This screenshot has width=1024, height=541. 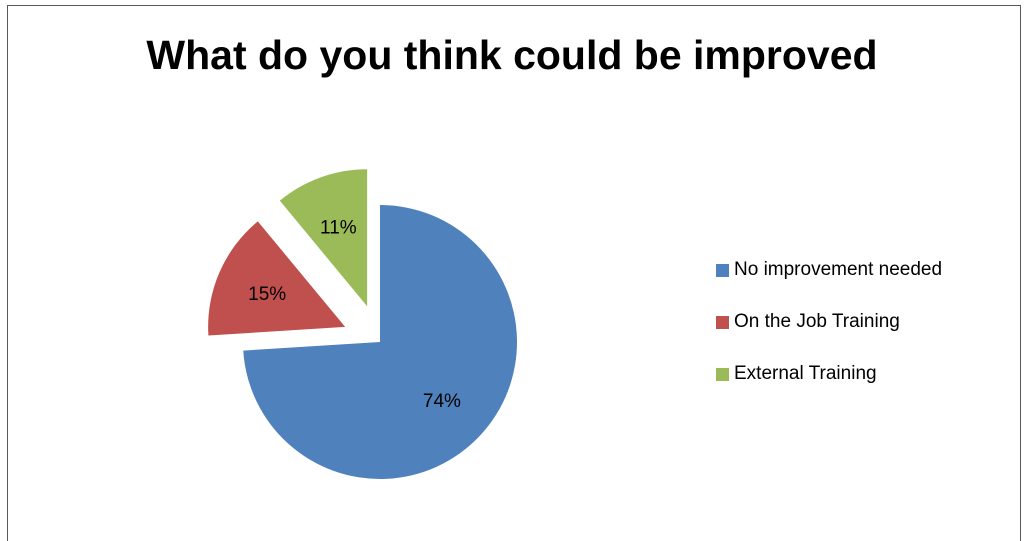 I want to click on legend-label-on-the-job-training: On the Job Training, so click(x=817, y=321).